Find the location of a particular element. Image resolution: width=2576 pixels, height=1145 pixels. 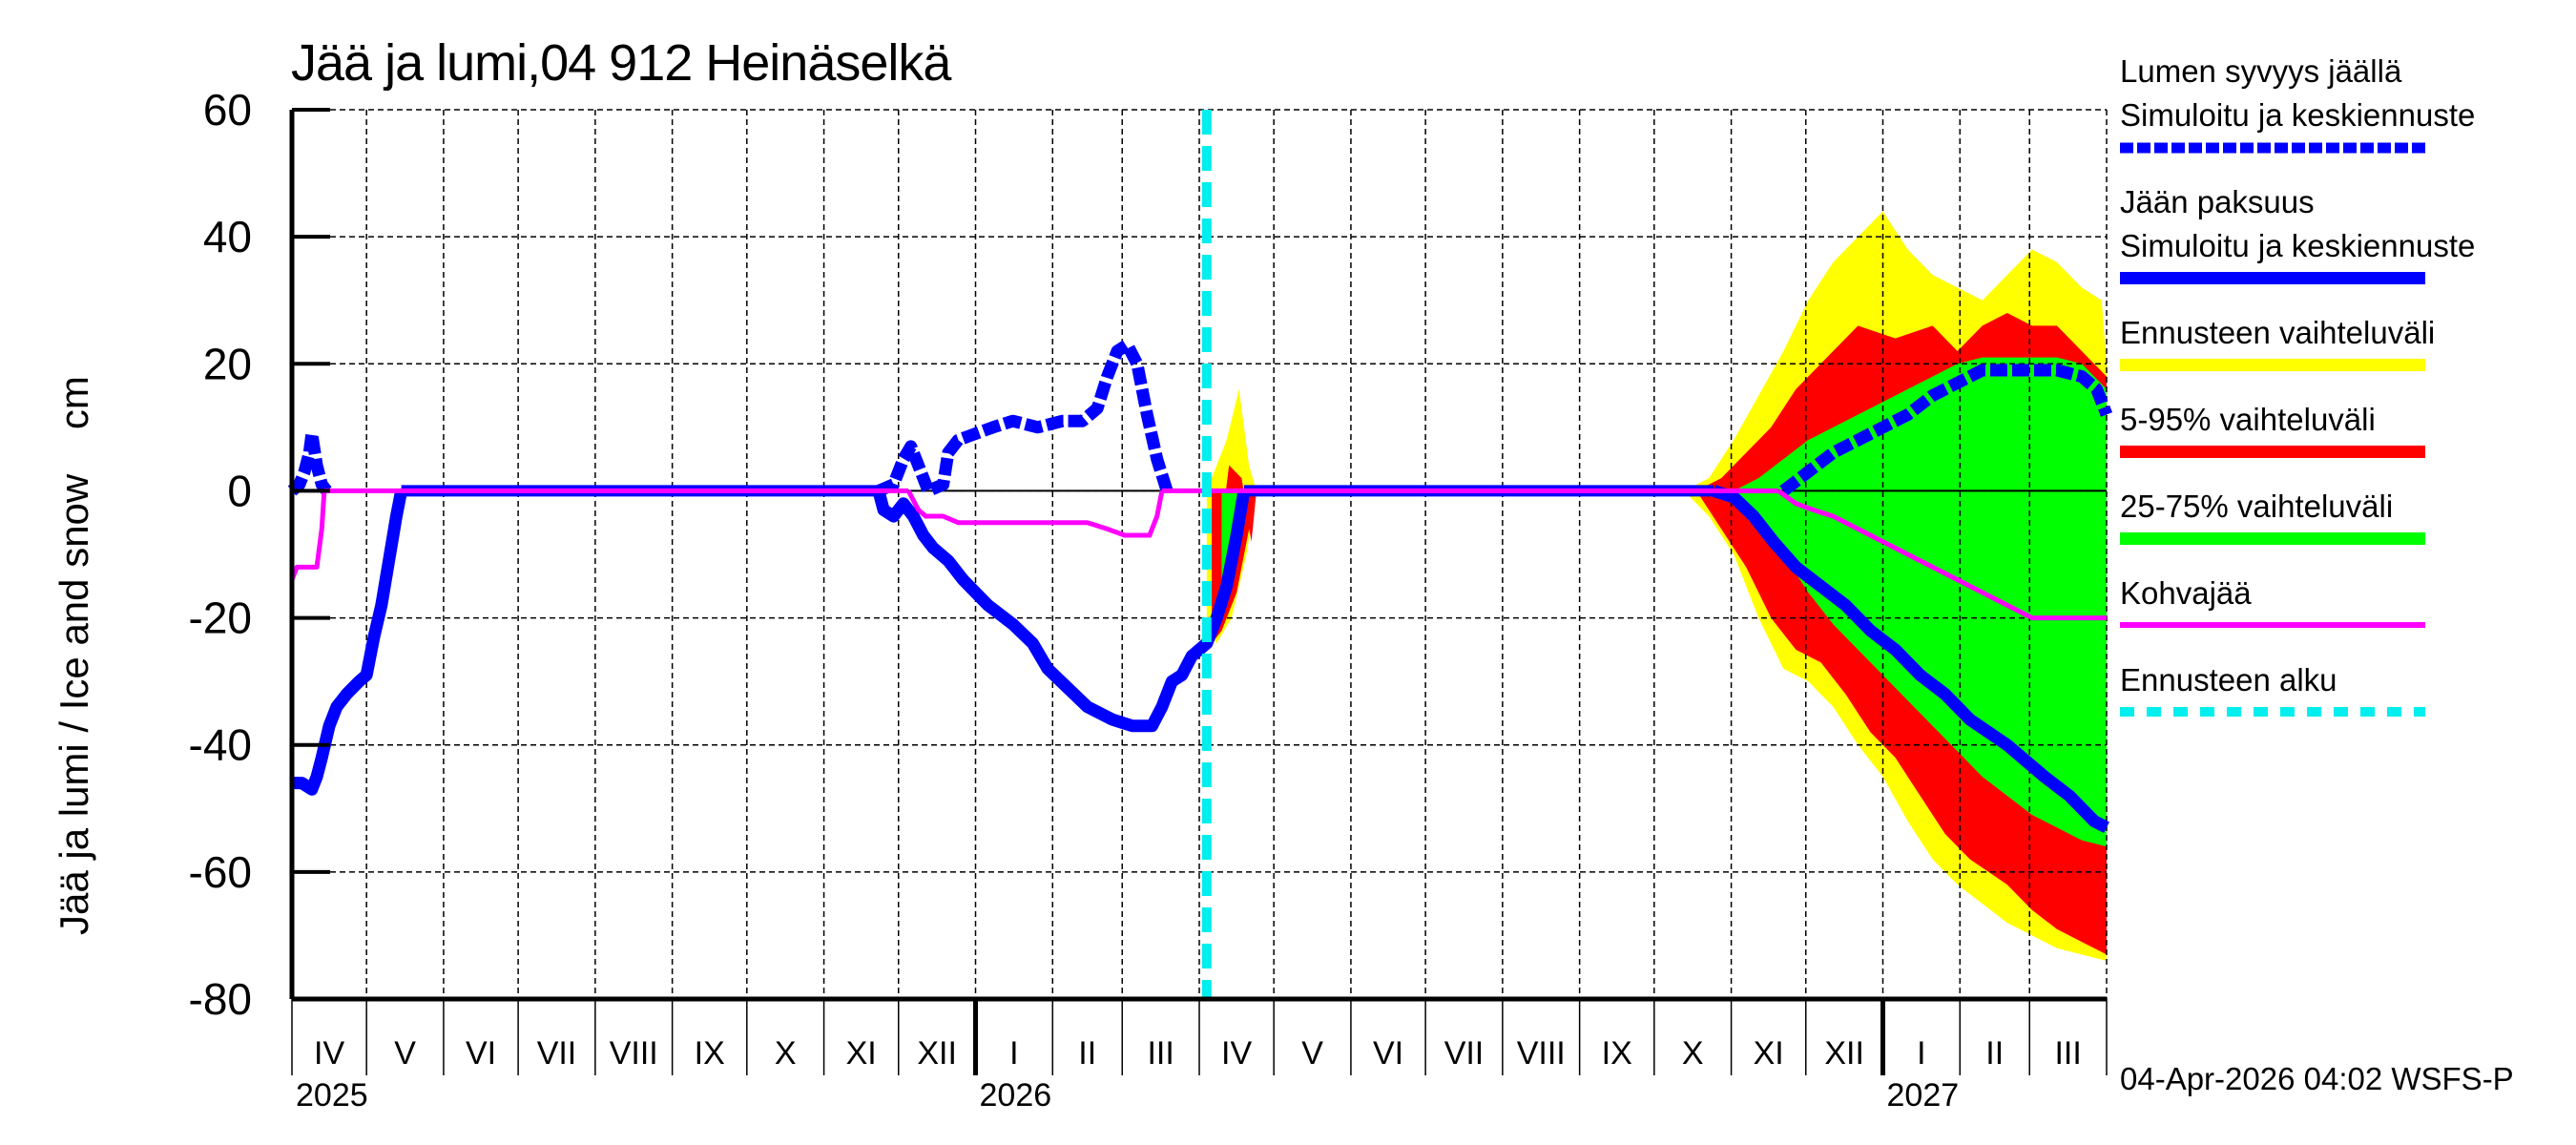

yellow-band-swatch-icon is located at coordinates (2272, 365).